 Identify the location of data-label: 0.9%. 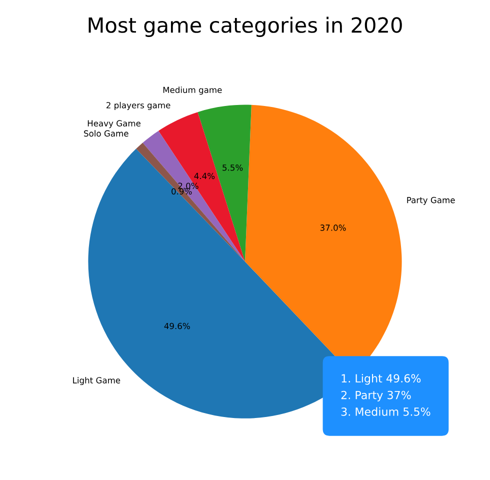
(182, 191).